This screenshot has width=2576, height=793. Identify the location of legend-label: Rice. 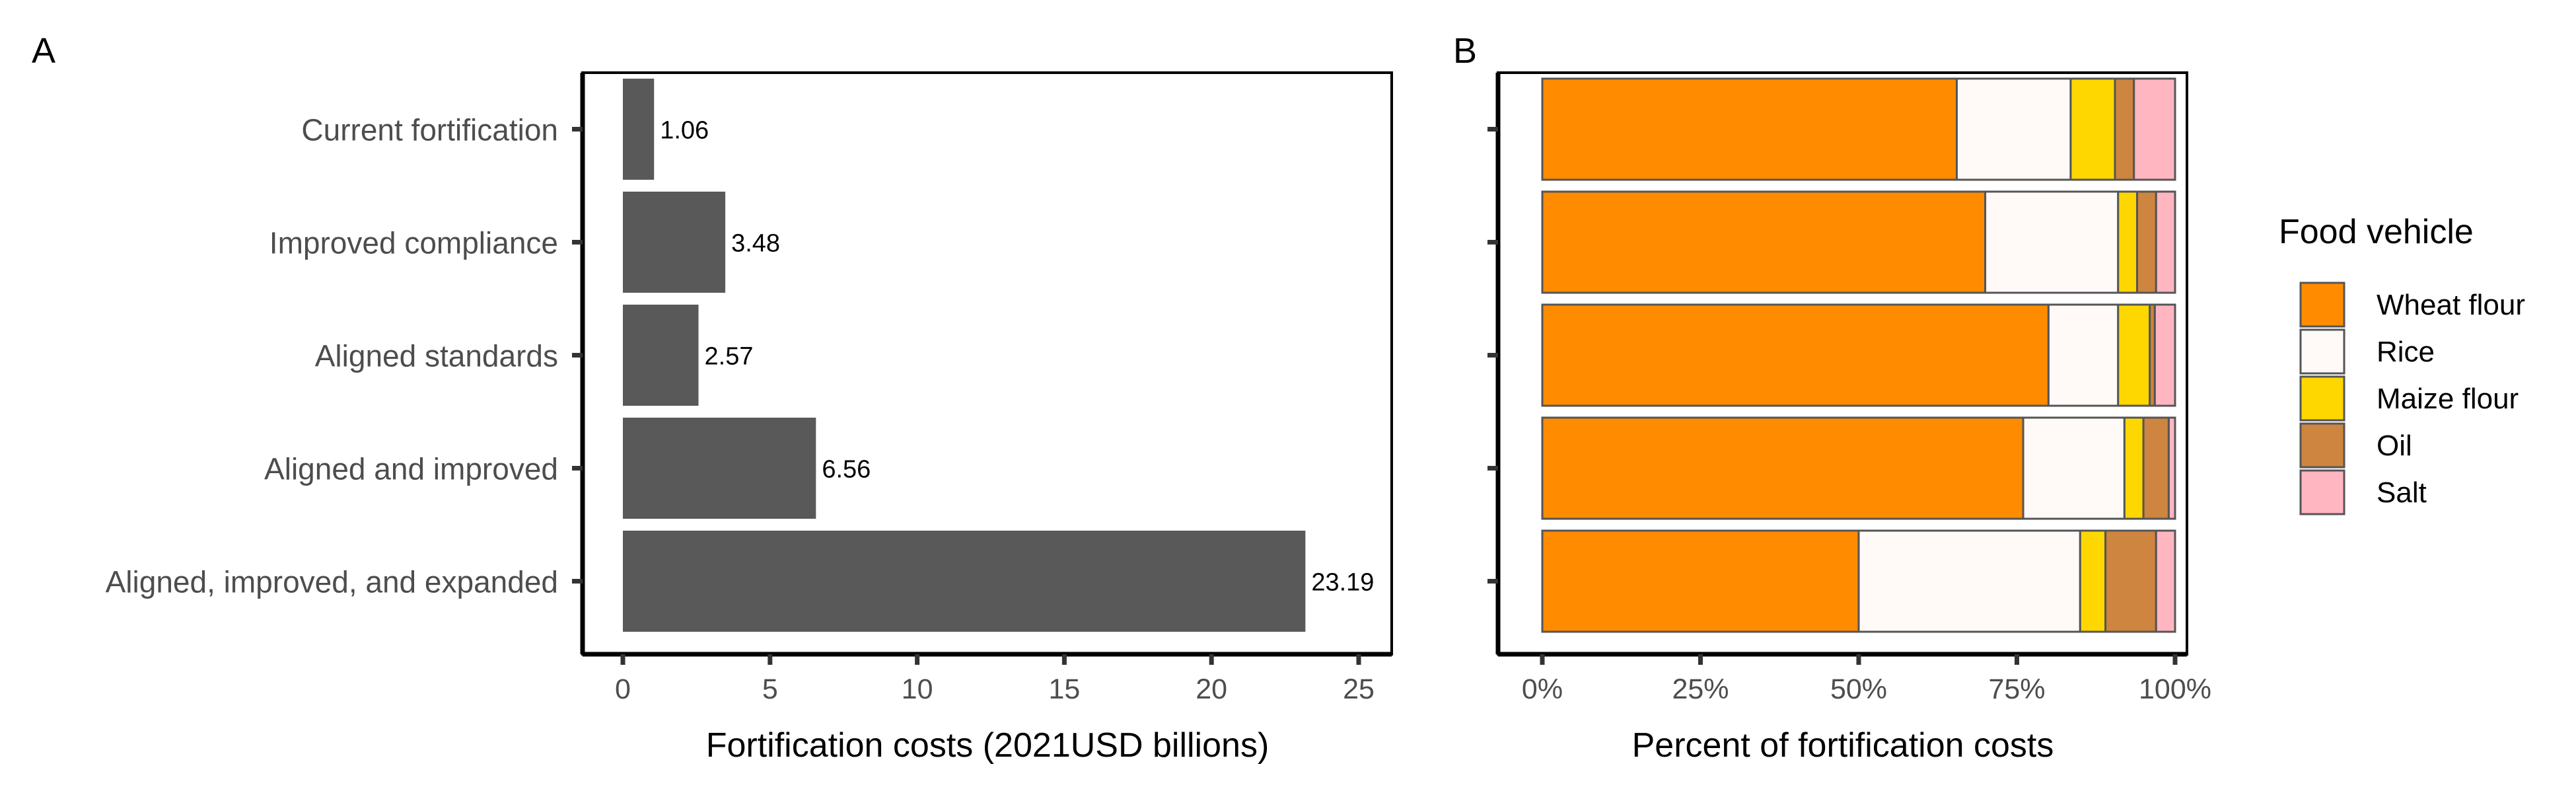
(2406, 352).